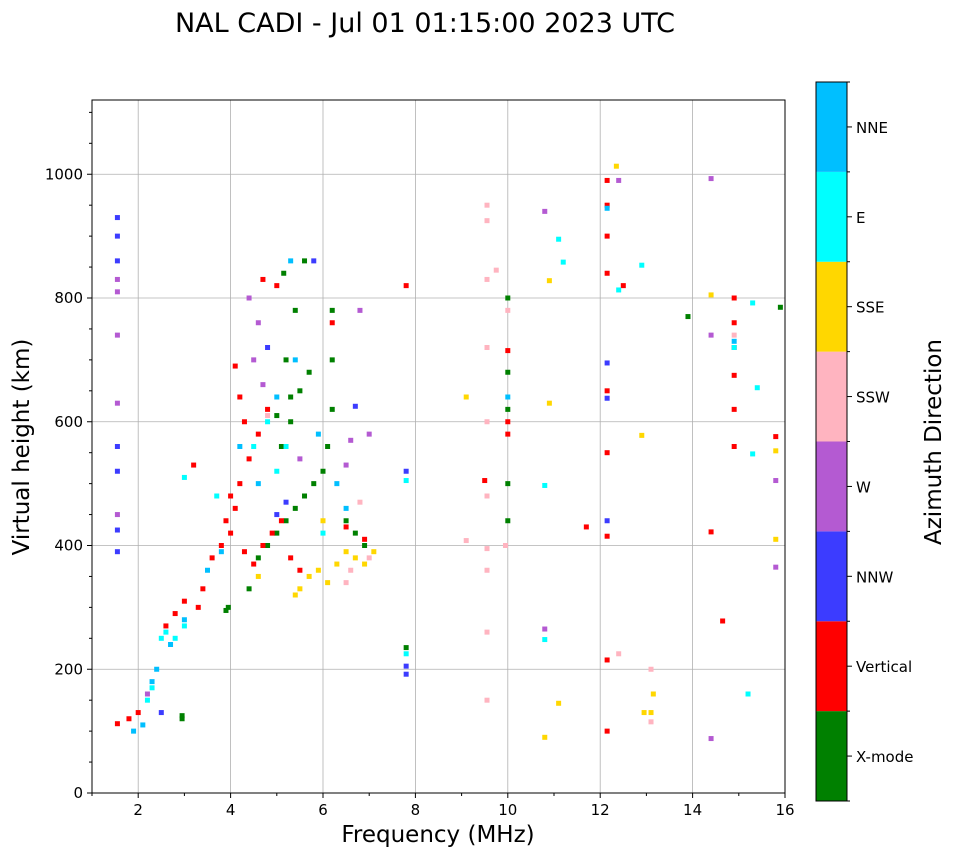  What do you see at coordinates (692, 810) in the screenshot?
I see `x-tick-label: 14` at bounding box center [692, 810].